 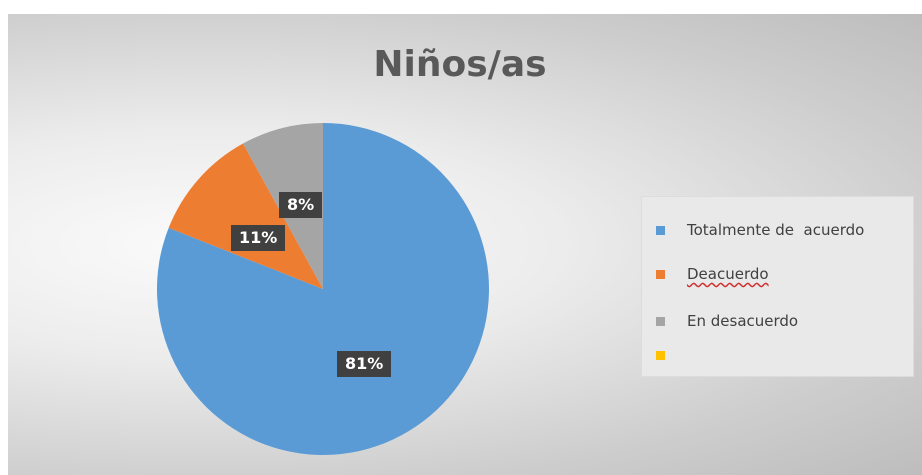 What do you see at coordinates (660, 274) in the screenshot?
I see `legend-swatch-orange` at bounding box center [660, 274].